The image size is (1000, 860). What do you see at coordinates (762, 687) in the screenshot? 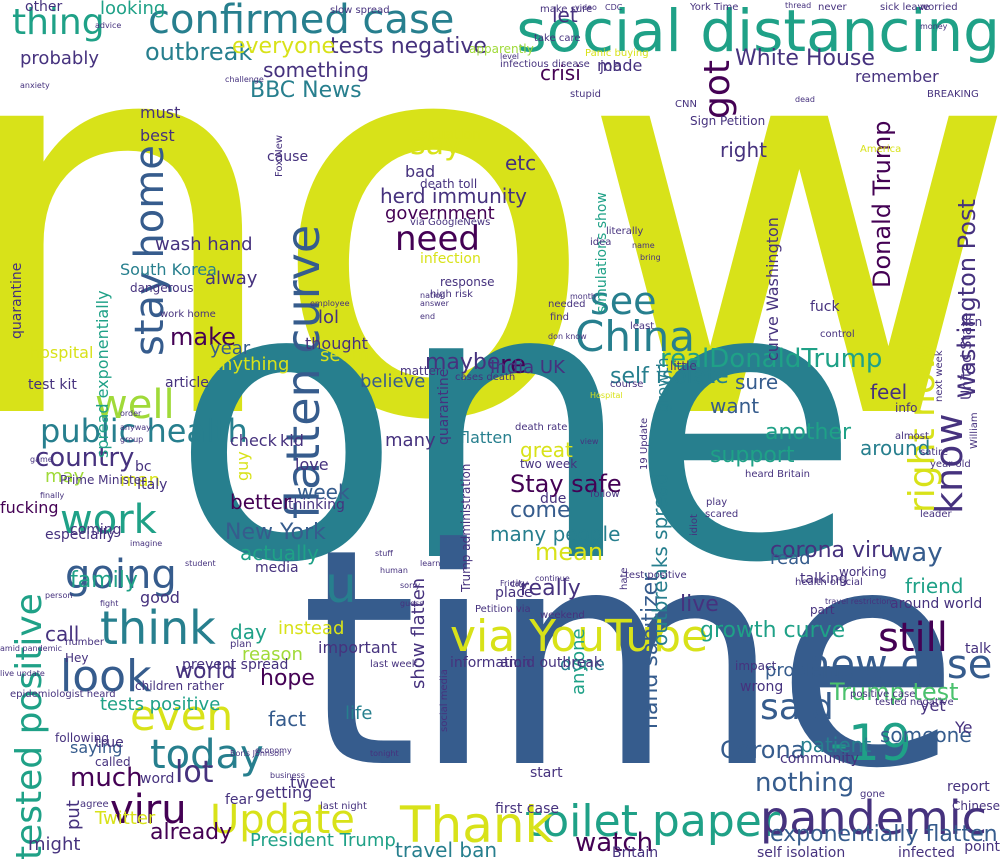
I see `word-wrong: wrong` at bounding box center [762, 687].